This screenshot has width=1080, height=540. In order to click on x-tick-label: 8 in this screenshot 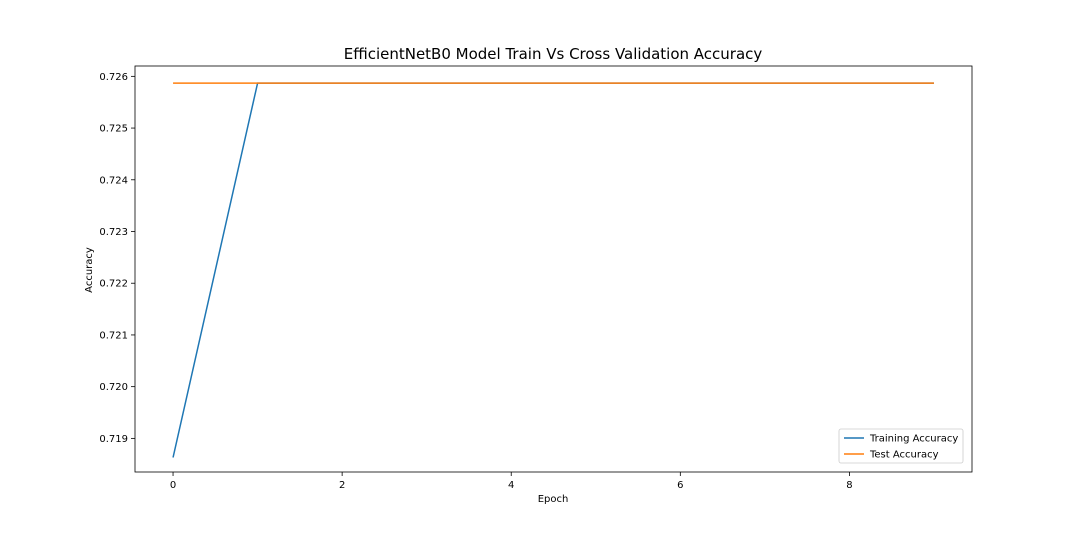, I will do `click(849, 485)`.